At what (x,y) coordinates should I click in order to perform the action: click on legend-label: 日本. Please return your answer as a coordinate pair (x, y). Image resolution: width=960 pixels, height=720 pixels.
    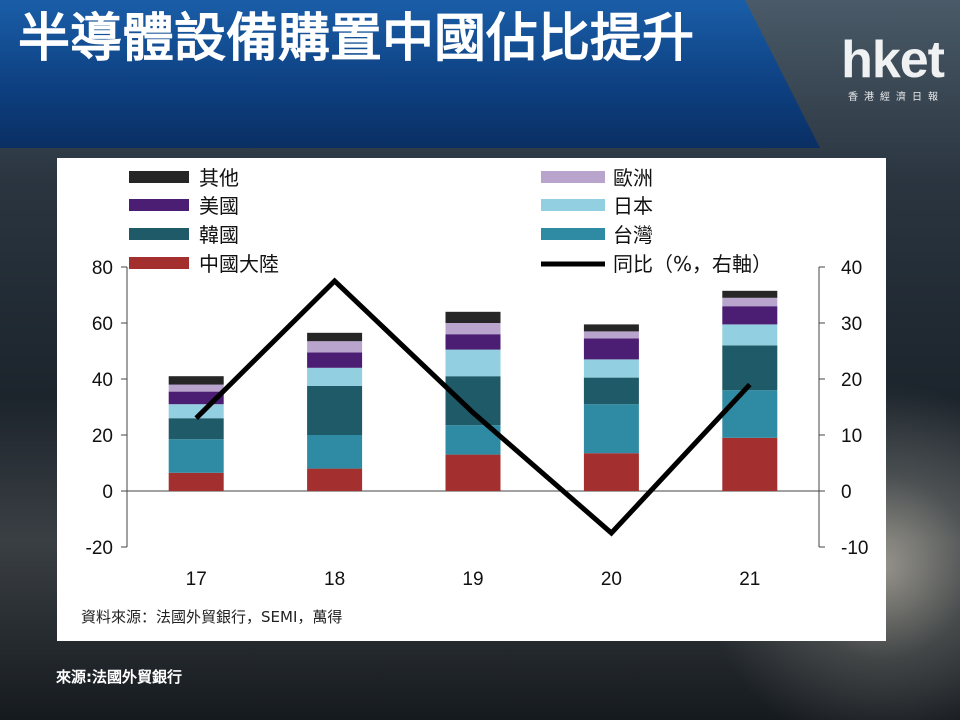
    Looking at the image, I should click on (633, 206).